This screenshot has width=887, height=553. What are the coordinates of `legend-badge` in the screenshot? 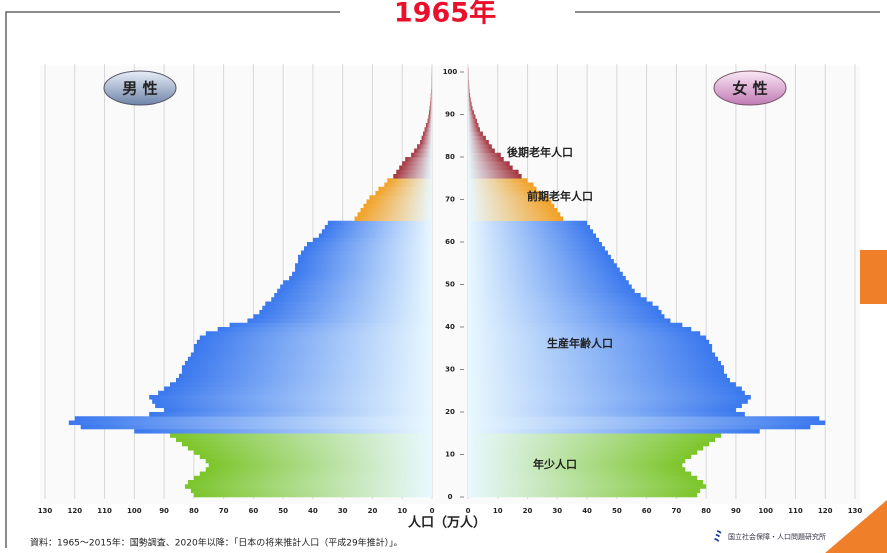 It's located at (140, 88).